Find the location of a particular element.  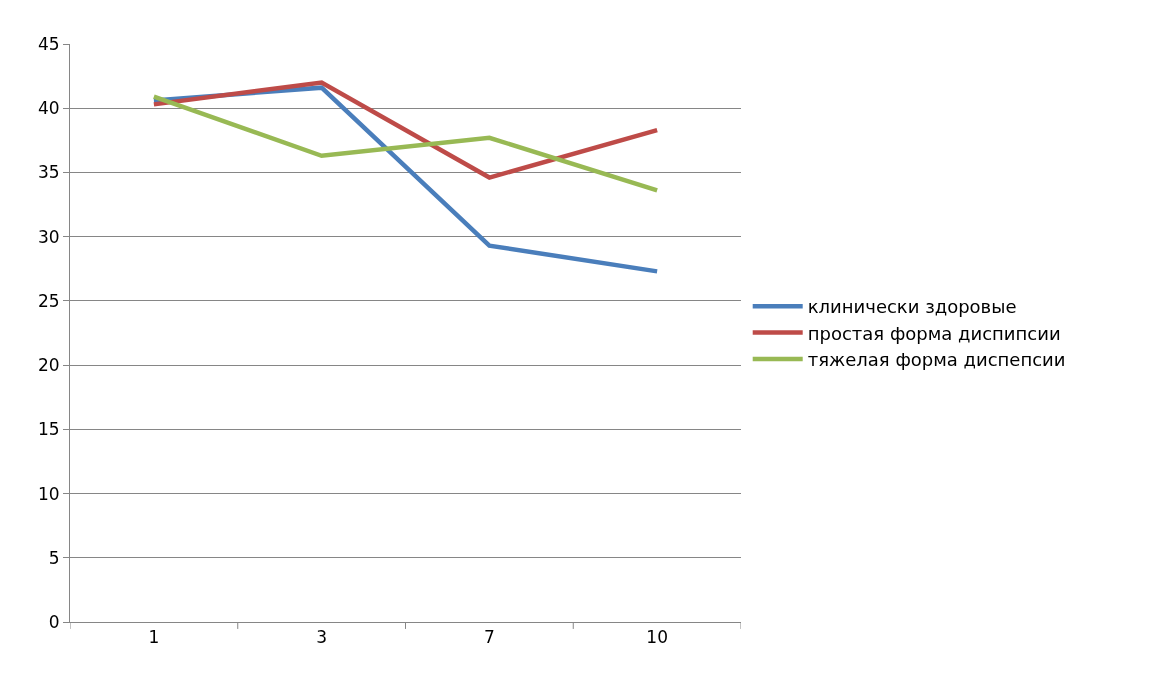

legend-label: простая форма диспипсии is located at coordinates (934, 333).